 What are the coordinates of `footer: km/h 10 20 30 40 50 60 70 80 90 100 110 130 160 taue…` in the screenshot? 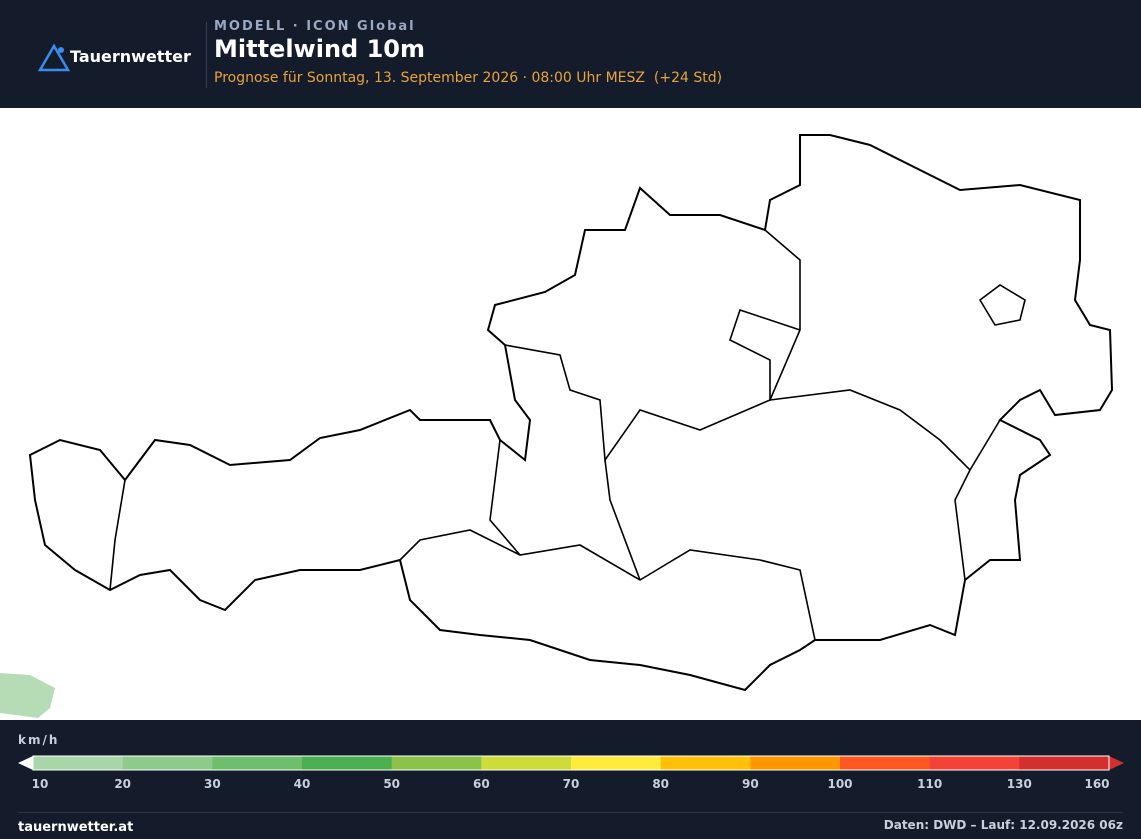 It's located at (570, 779).